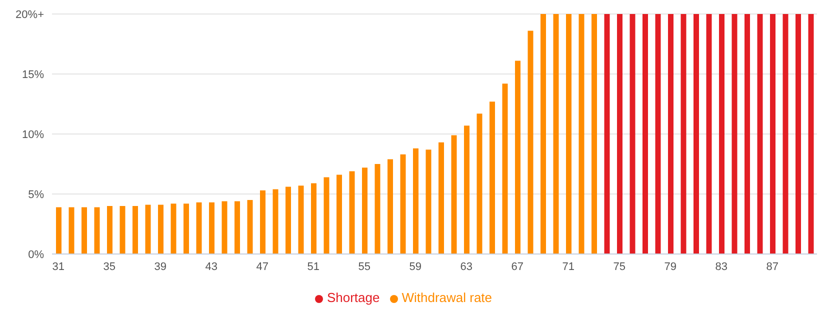  What do you see at coordinates (36, 194) in the screenshot?
I see `y-tick-label: 5%` at bounding box center [36, 194].